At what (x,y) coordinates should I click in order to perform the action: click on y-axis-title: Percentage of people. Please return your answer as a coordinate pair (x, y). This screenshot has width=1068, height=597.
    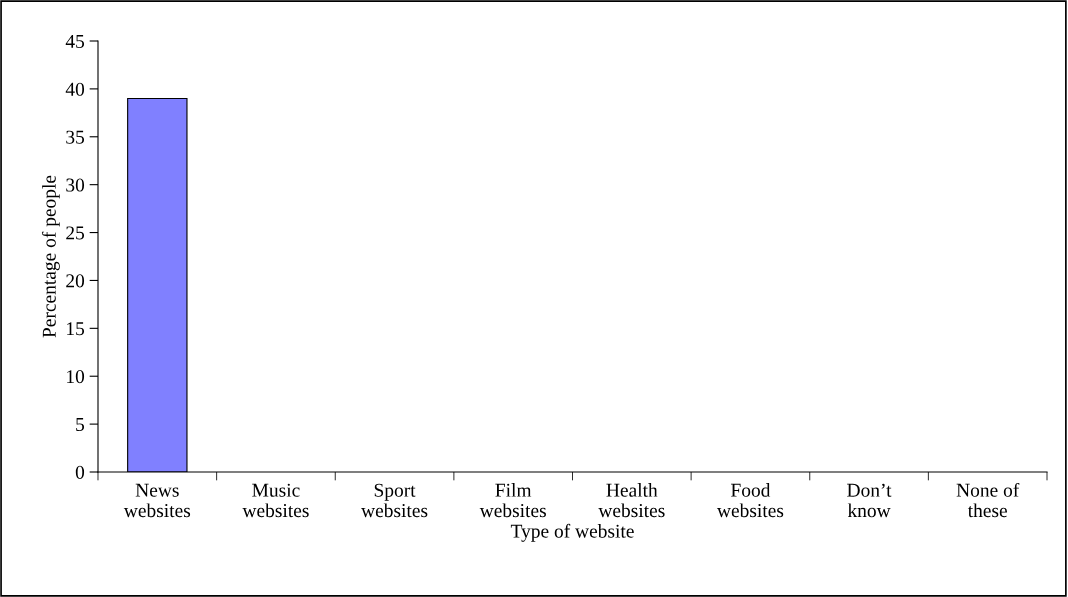
    Looking at the image, I should click on (50, 256).